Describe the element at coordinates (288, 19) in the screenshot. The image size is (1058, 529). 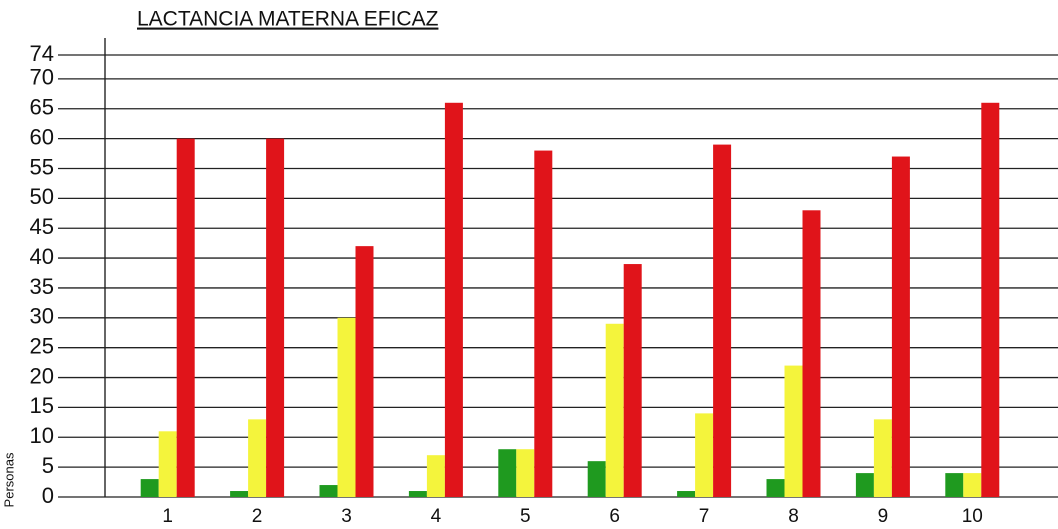
I see `chart-title: LACTANCIA MATERNA EFICAZ` at that location.